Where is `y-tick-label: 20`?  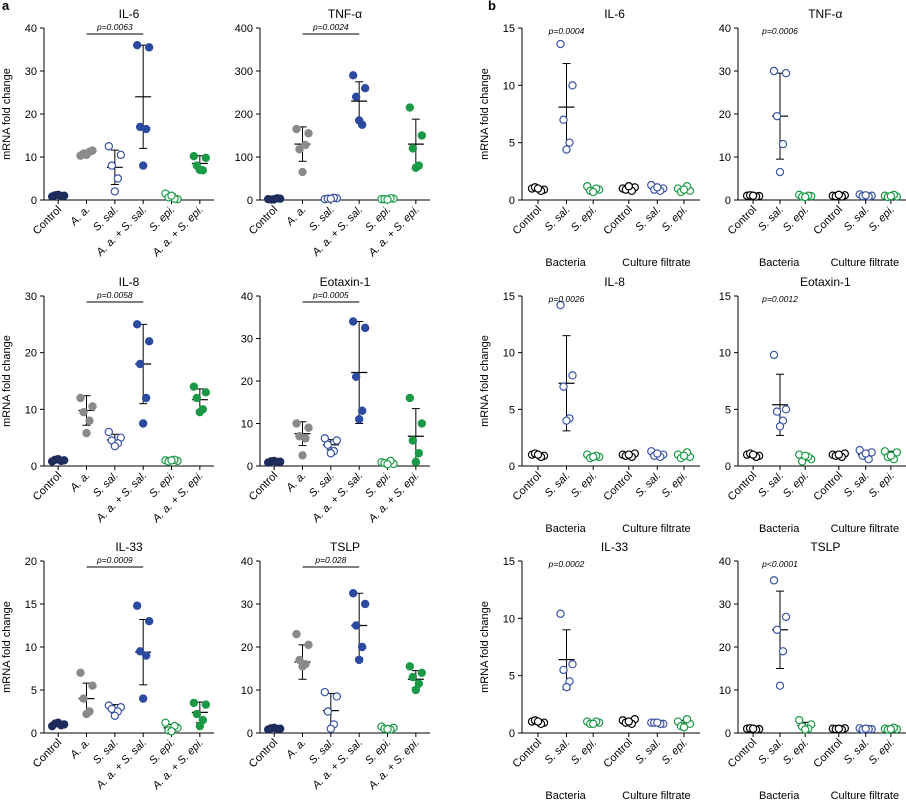
y-tick-label: 20 is located at coordinates (725, 115).